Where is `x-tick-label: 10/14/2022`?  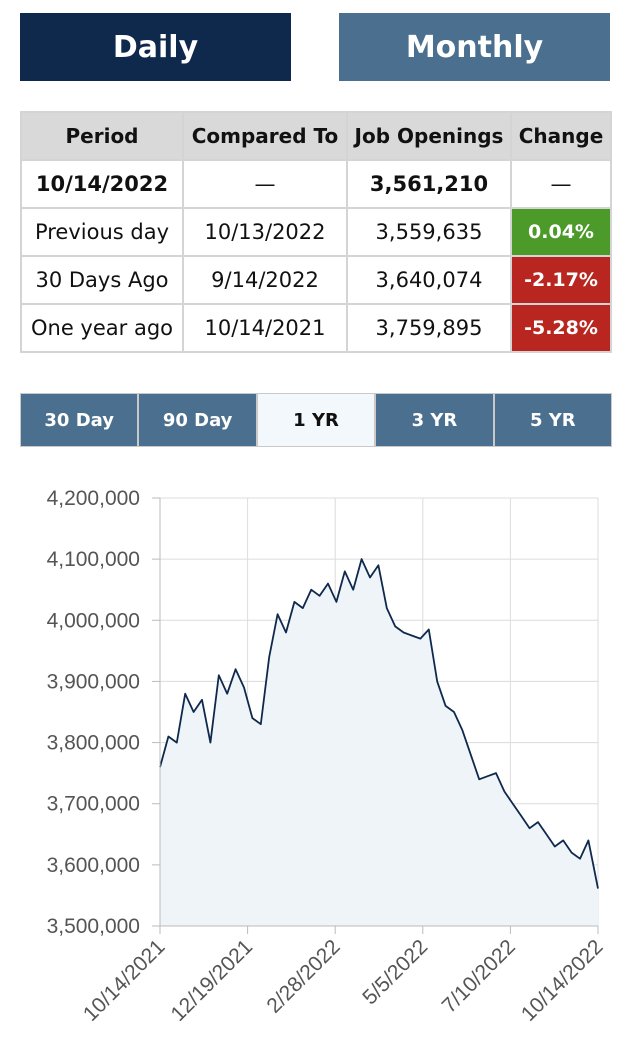
x-tick-label: 10/14/2022 is located at coordinates (562, 980).